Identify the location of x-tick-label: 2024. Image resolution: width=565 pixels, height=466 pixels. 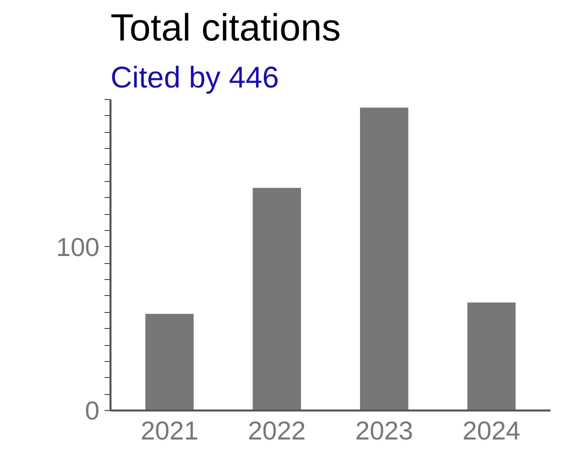
(491, 431).